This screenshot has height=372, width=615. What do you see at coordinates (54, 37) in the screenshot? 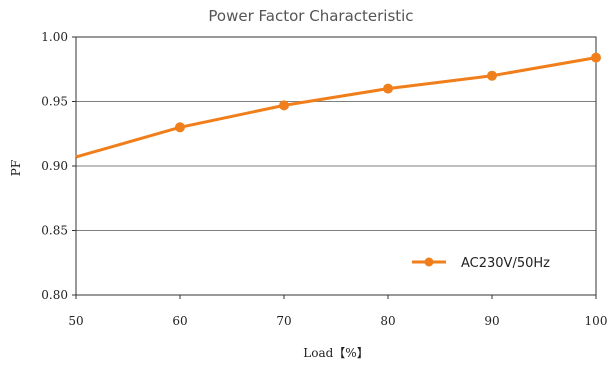
I see `y-tick-label-4: 1.00` at bounding box center [54, 37].